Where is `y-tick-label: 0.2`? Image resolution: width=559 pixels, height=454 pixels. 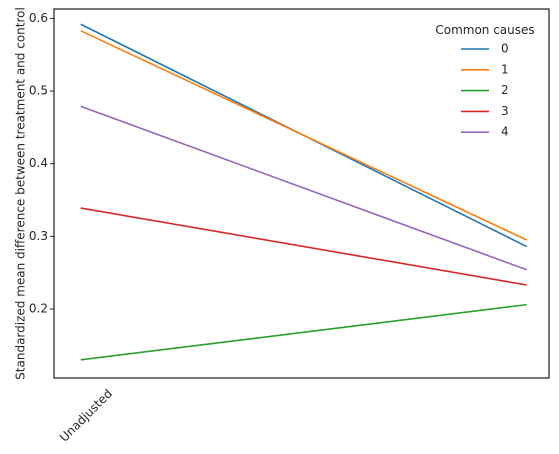 y-tick-label: 0.2 is located at coordinates (38, 308).